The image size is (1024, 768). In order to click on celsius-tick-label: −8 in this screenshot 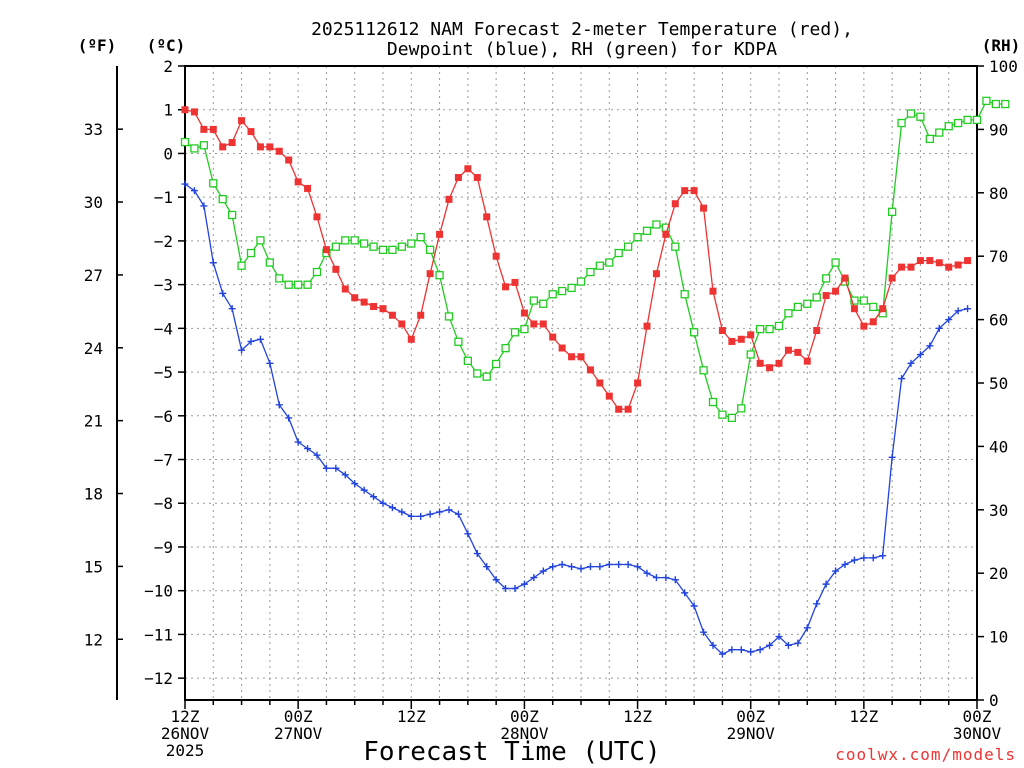, I will do `click(163, 503)`.